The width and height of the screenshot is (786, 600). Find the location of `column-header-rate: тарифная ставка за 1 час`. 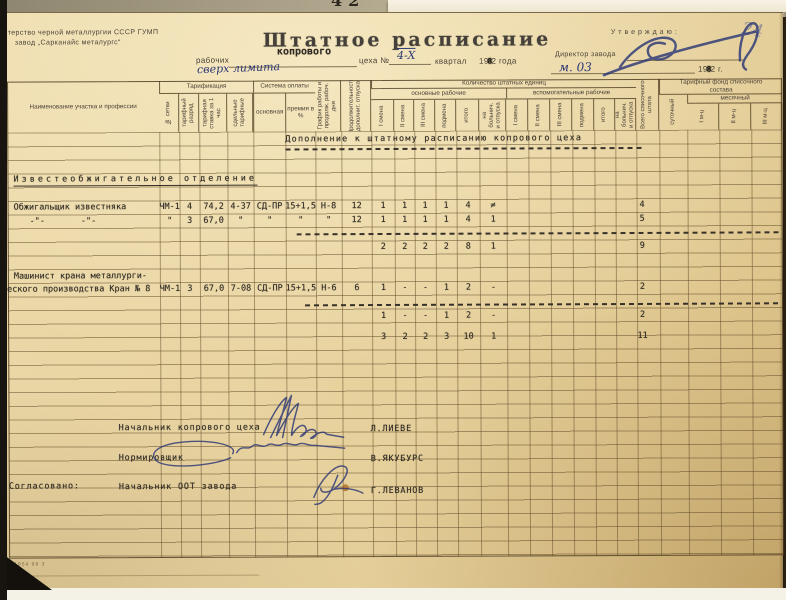

column-header-rate: тарифная ставка за 1 час is located at coordinates (213, 112).